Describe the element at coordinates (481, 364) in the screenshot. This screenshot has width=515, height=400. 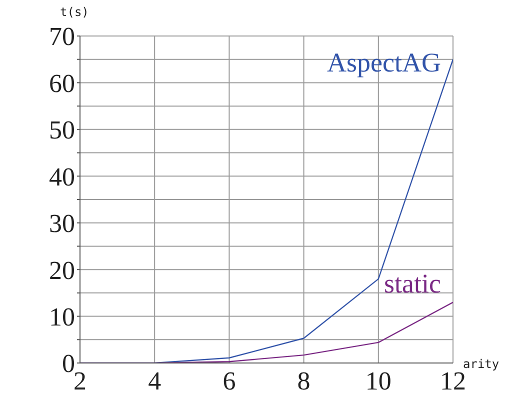
I see `x-axis-title: arity` at that location.